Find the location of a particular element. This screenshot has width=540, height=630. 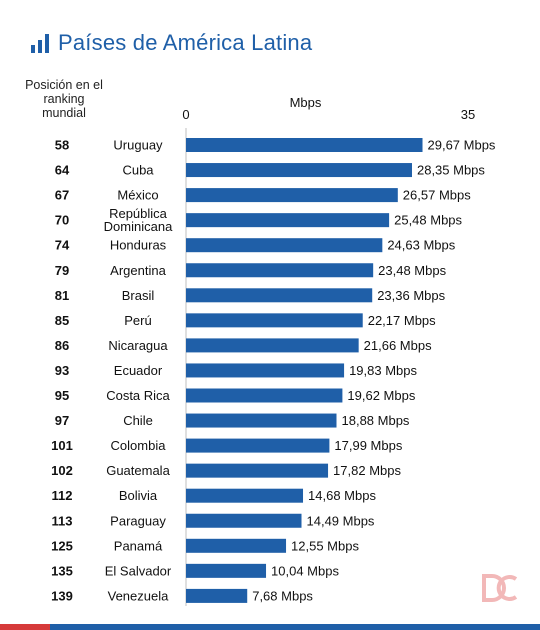

value-label: 21,66 Mbps is located at coordinates (398, 345).